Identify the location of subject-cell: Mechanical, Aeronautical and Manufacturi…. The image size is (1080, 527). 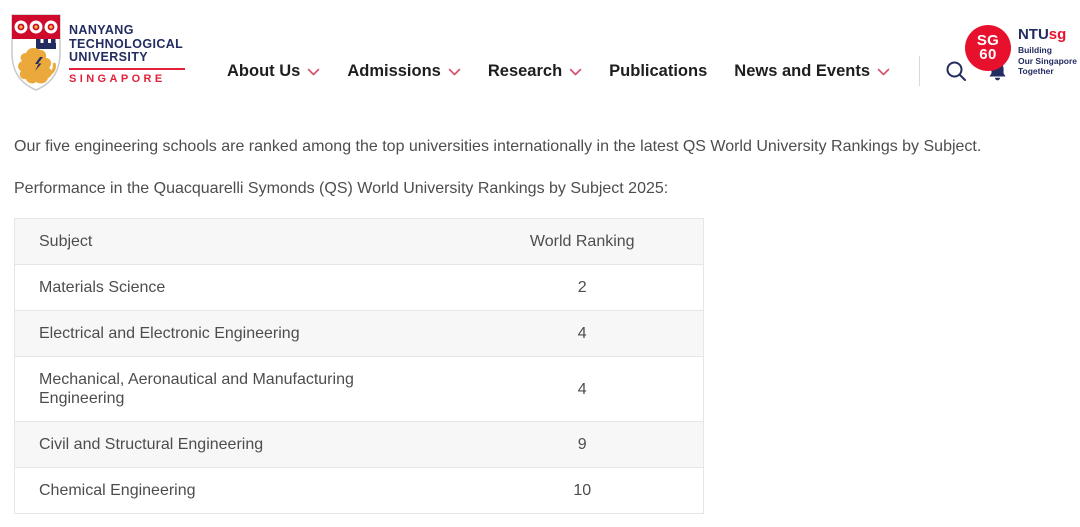
(238, 389).